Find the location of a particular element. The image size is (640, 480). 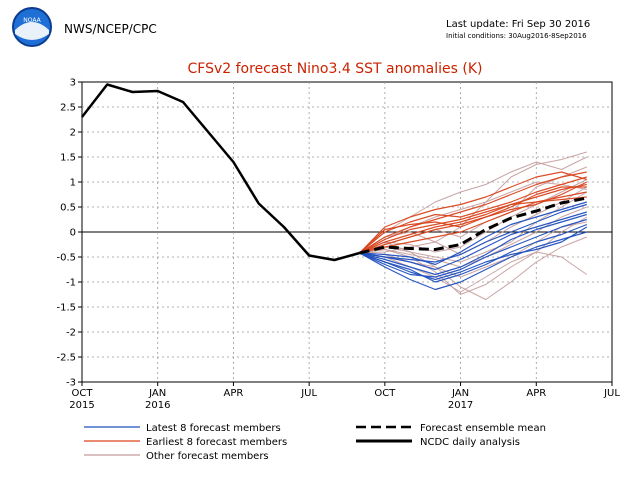

y-tick-label: -2.5 is located at coordinates (66, 358).